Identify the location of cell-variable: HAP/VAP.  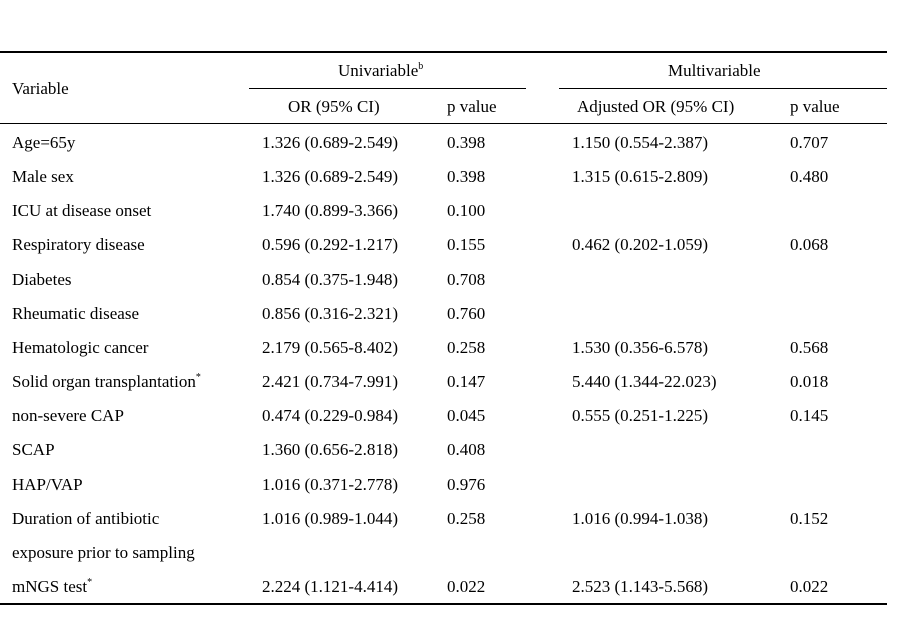
(47, 485).